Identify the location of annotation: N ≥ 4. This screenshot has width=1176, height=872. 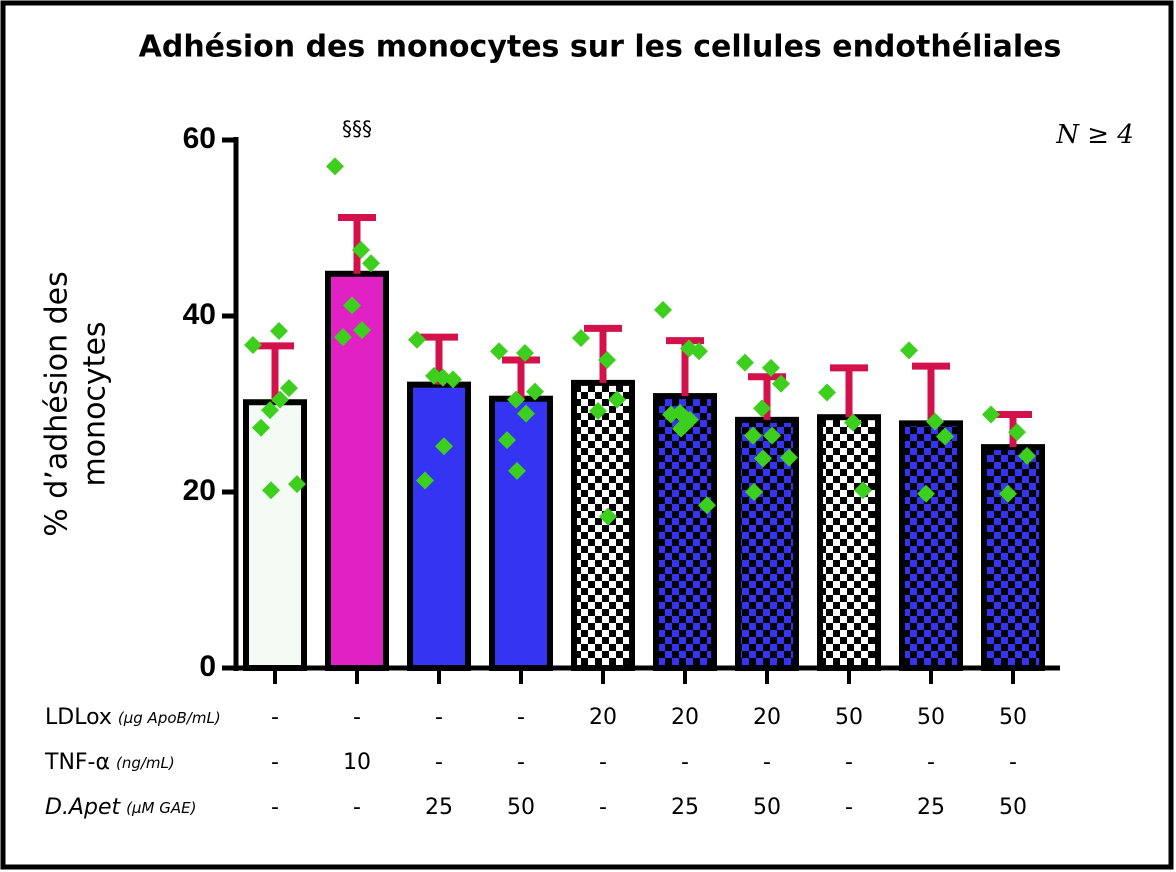
(1094, 135).